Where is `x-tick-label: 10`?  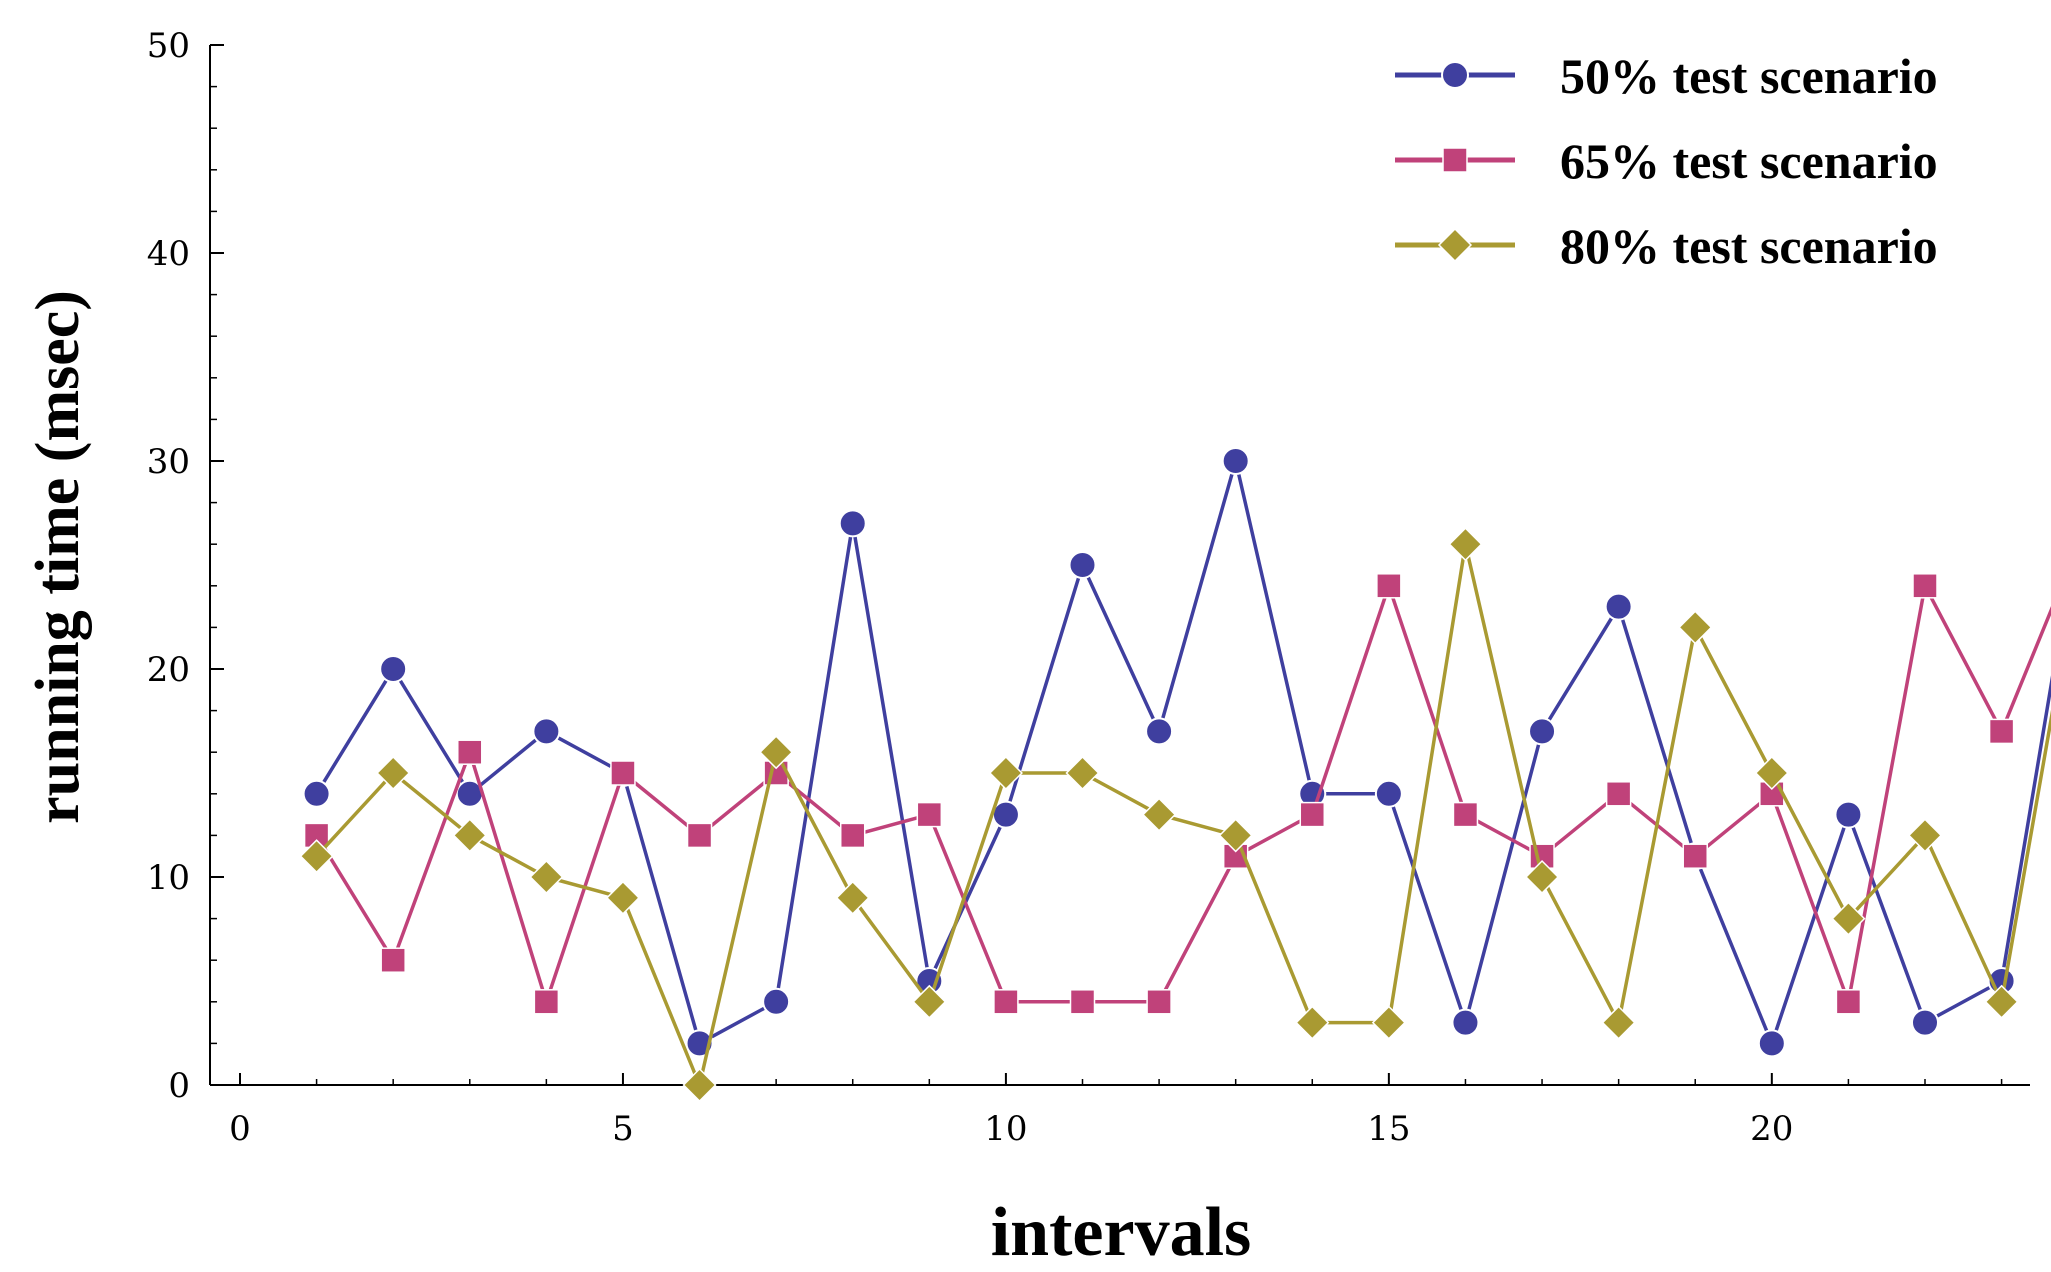
x-tick-label: 10 is located at coordinates (1005, 1129).